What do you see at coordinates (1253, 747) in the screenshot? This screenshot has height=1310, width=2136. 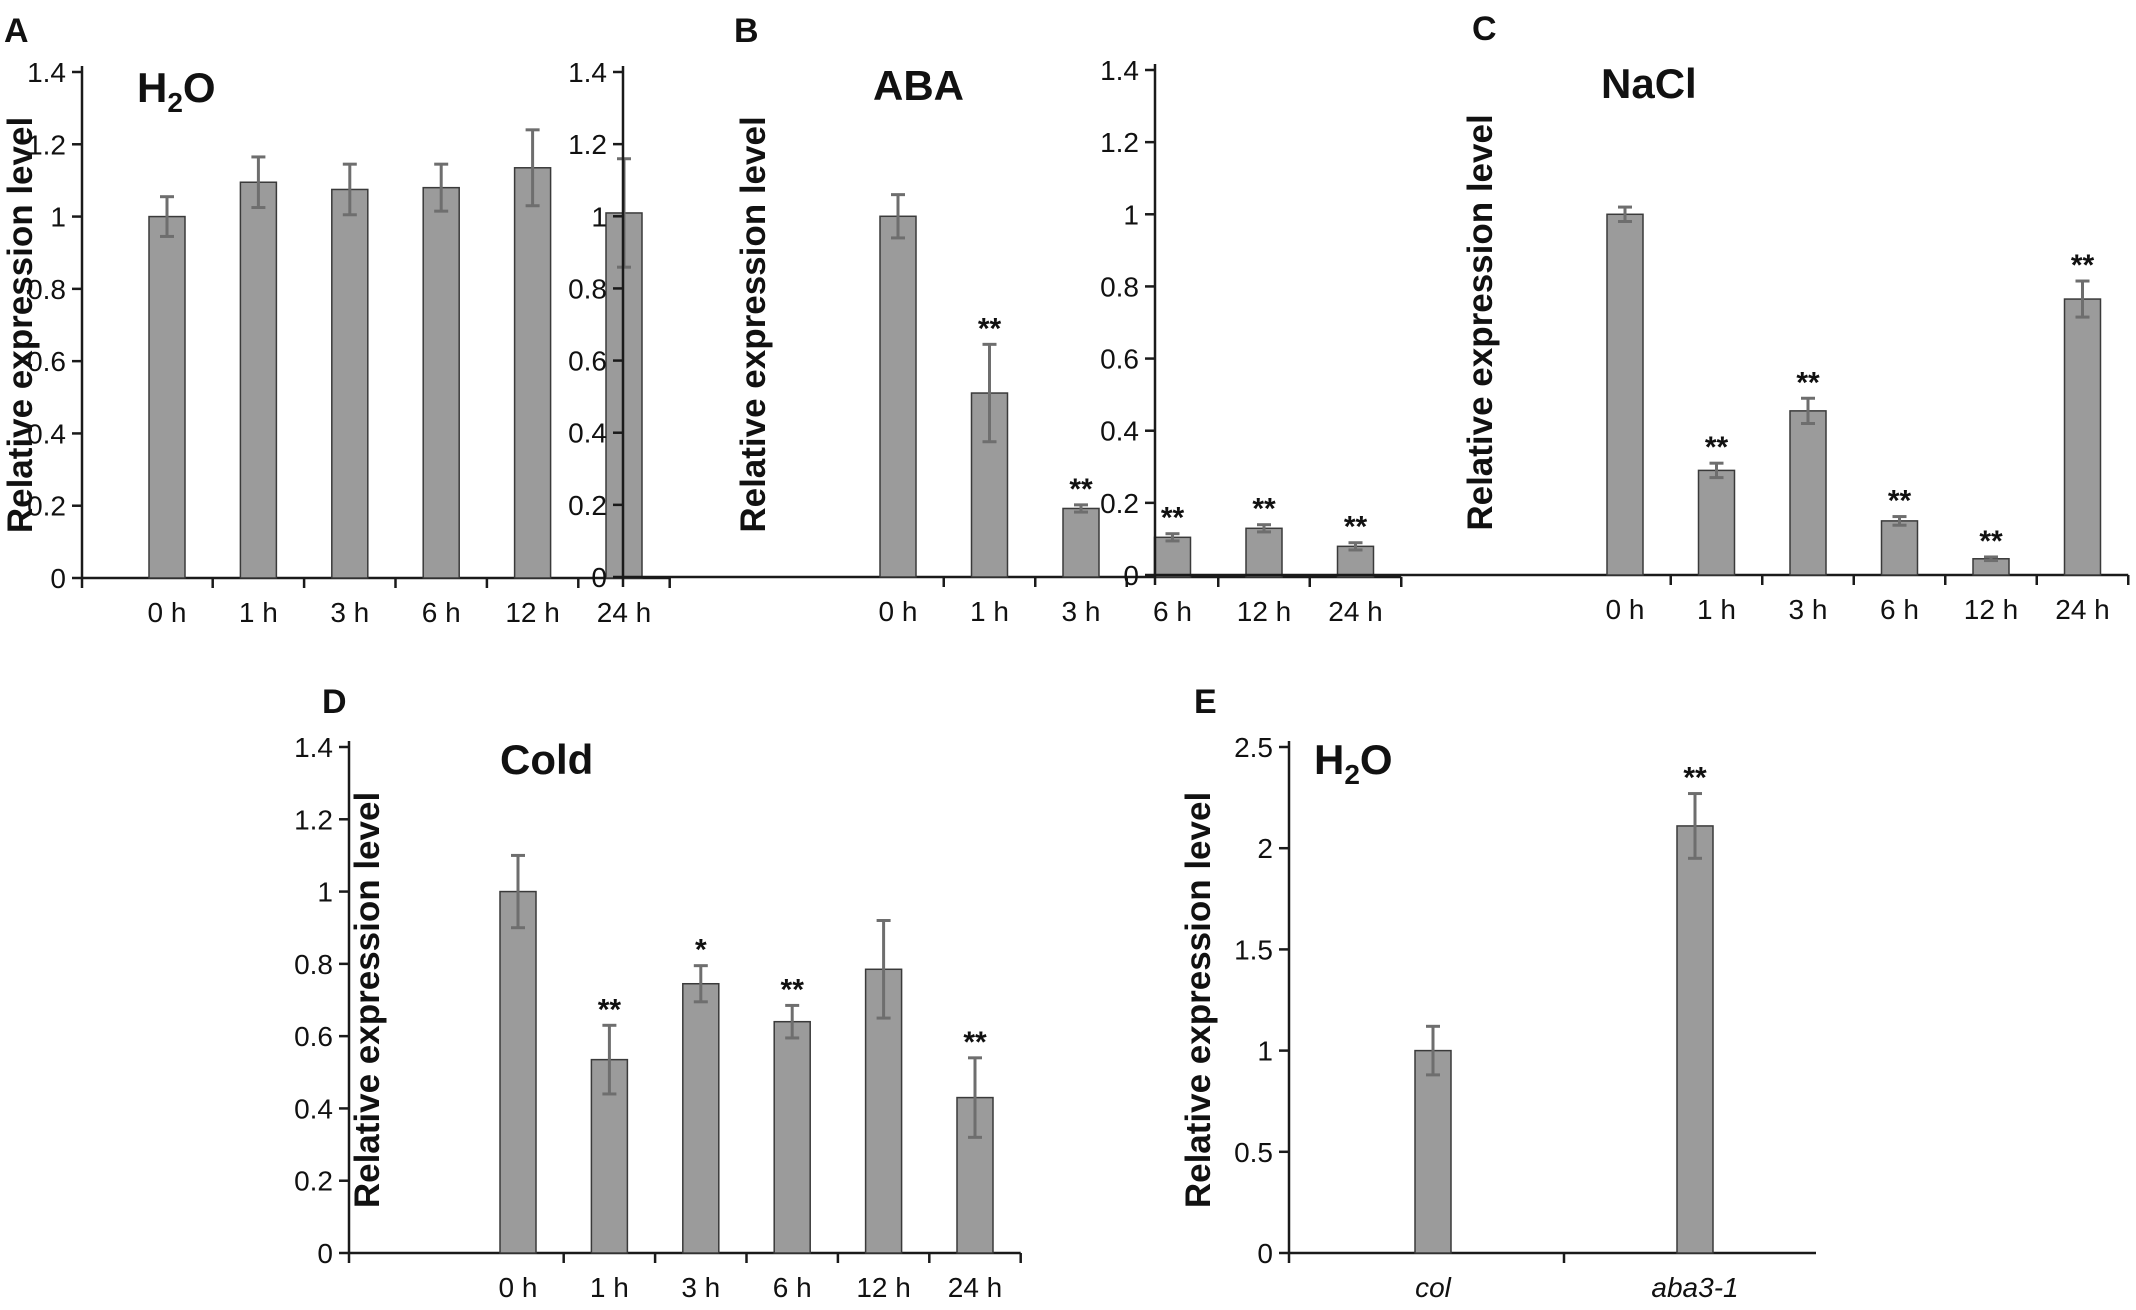 I see `y-tick-label: 2.5` at bounding box center [1253, 747].